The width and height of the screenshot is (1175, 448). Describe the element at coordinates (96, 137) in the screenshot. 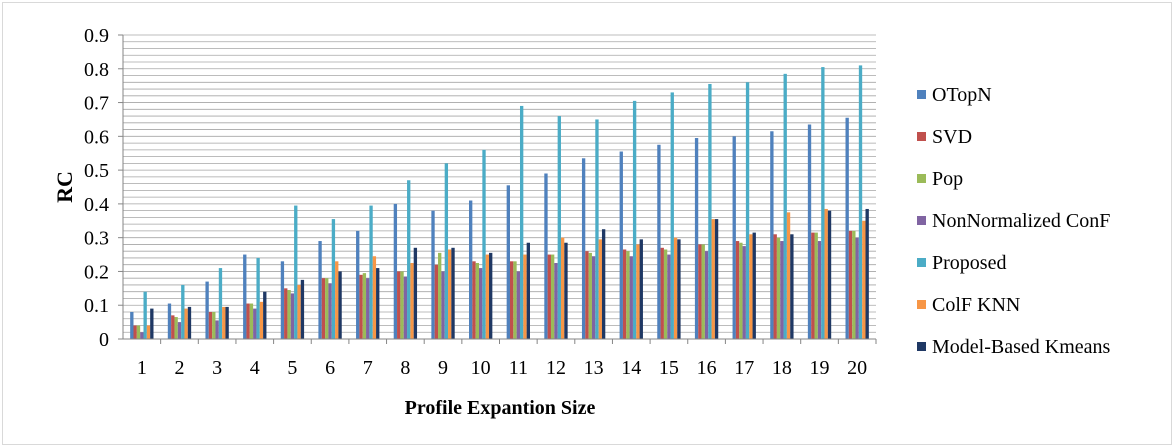

I see `y-tick-label: 0.6` at that location.